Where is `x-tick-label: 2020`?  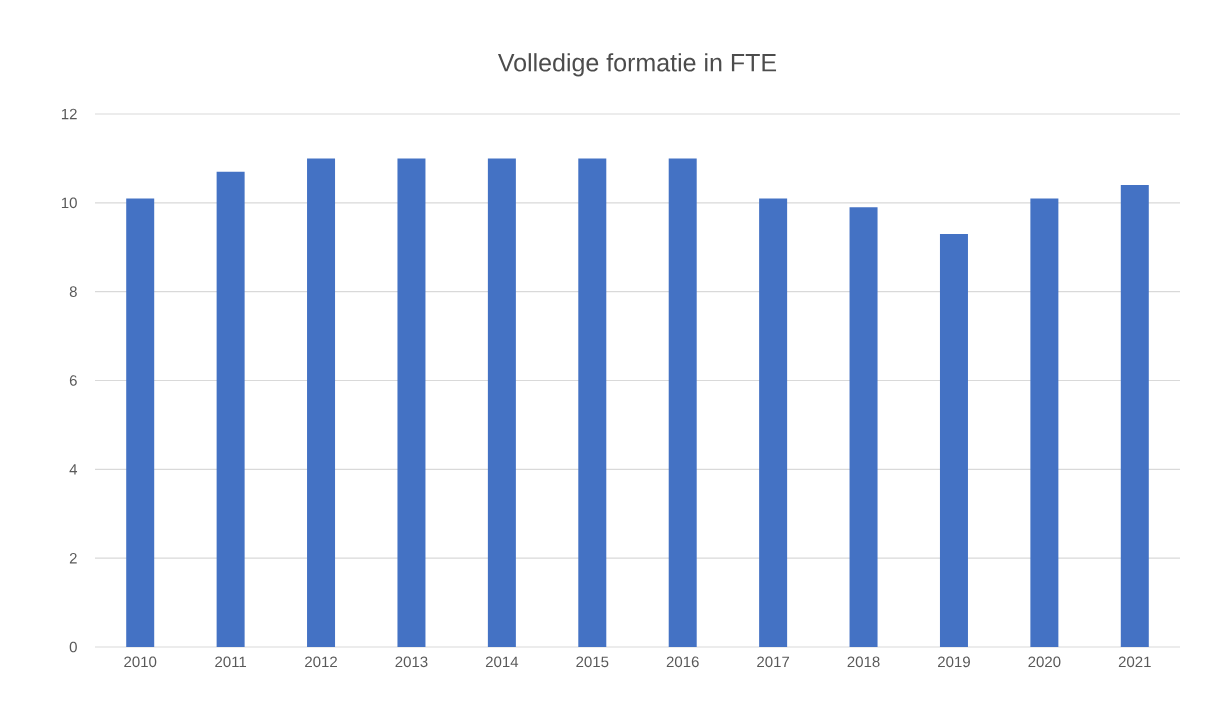
x-tick-label: 2020 is located at coordinates (1044, 662).